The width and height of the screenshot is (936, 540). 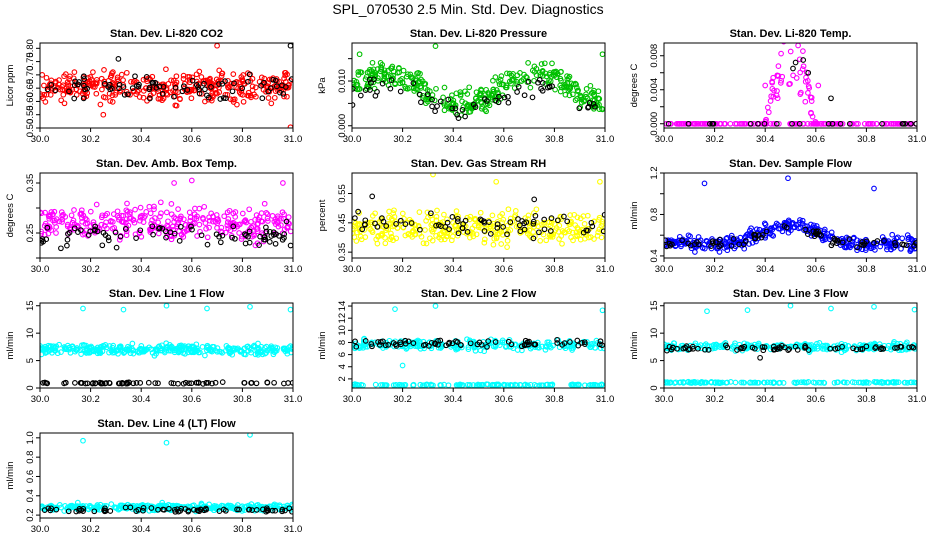 I want to click on series-highlight, so click(x=790, y=237).